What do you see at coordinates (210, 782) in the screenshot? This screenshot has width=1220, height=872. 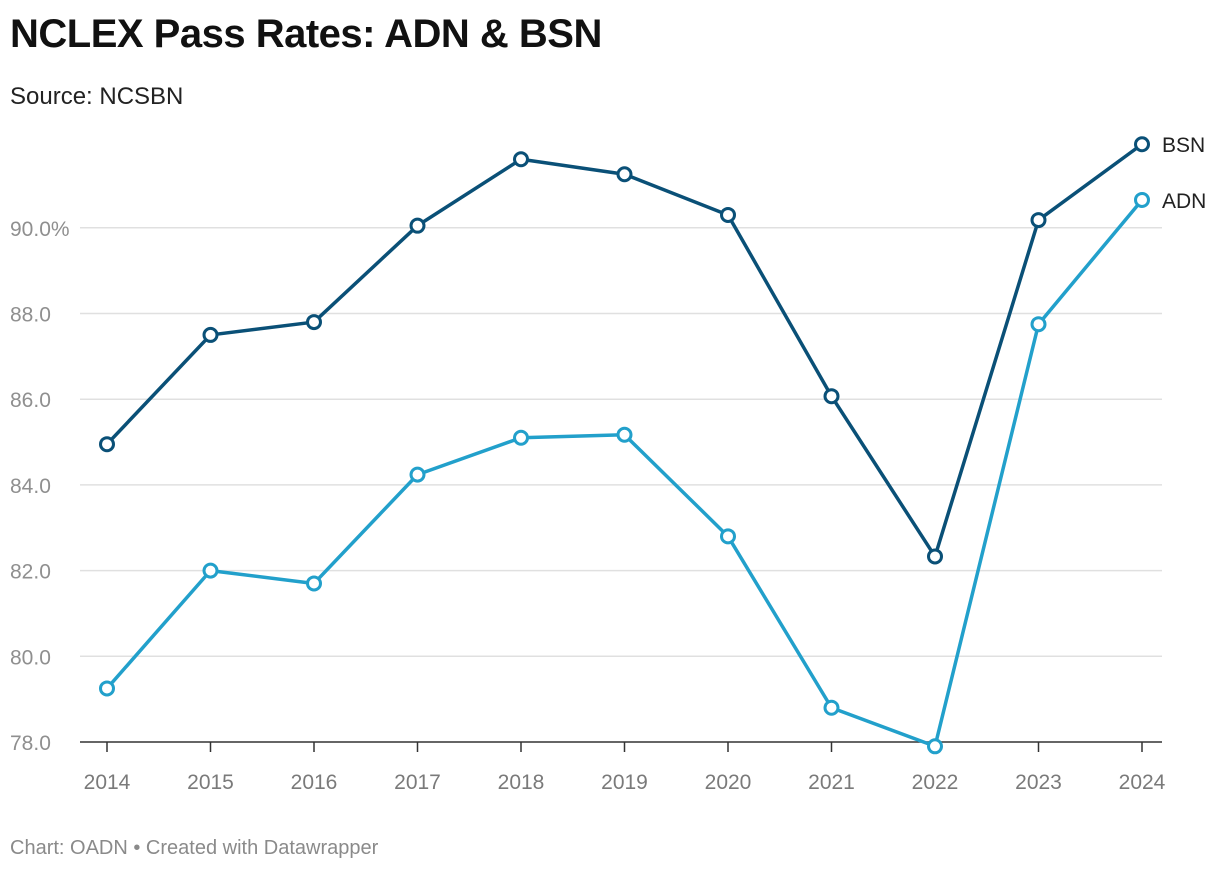 I see `x-tick-label: 2015` at bounding box center [210, 782].